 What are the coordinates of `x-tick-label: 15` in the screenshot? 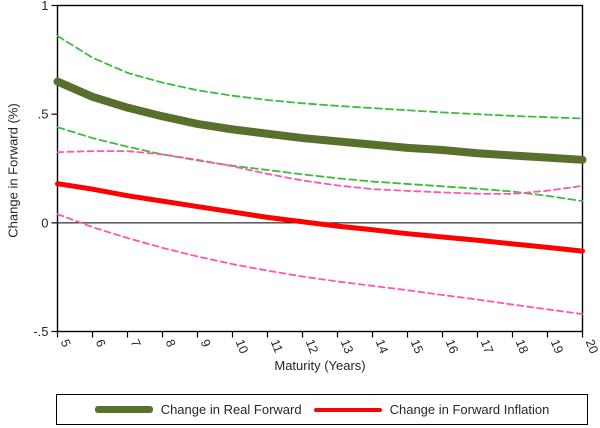 It's located at (417, 346).